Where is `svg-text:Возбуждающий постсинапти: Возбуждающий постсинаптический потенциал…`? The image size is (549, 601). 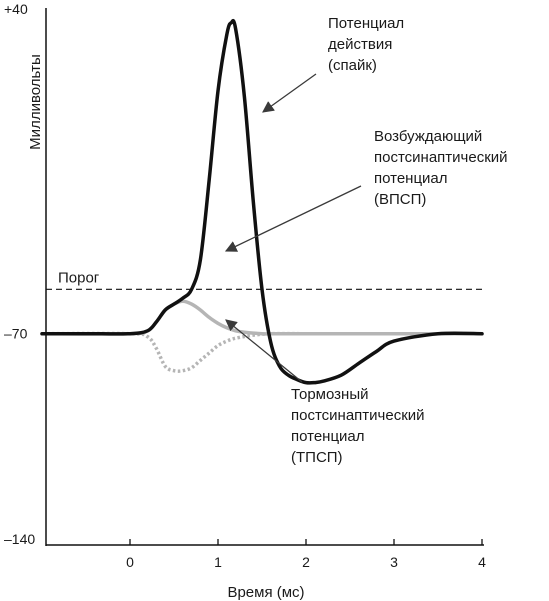 svg-text:Возбуждающий постсинапти: Возбуждающий постсинаптический потенциал… is located at coordinates (443, 168).